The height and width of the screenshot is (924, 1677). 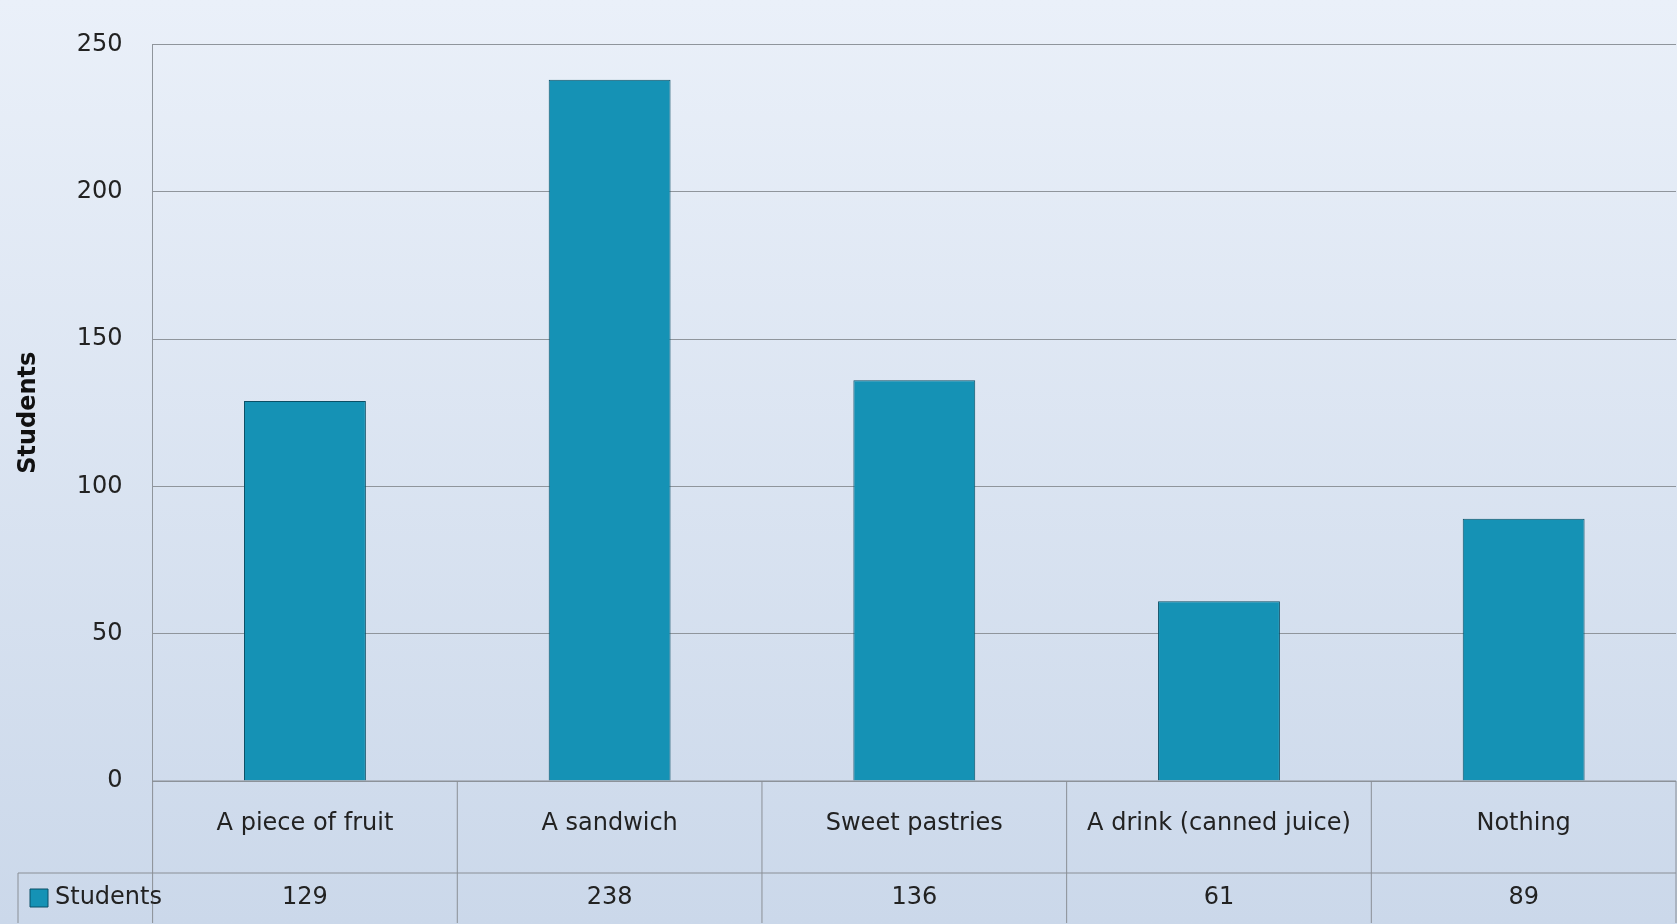 What do you see at coordinates (99, 189) in the screenshot?
I see `y-tick-label: 200` at bounding box center [99, 189].